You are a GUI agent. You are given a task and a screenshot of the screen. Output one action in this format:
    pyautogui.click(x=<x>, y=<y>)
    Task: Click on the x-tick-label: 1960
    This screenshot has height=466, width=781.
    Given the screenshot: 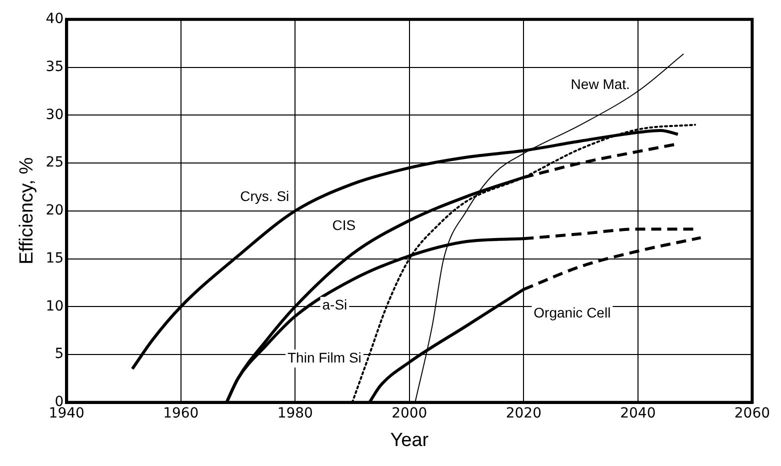 What is the action you would take?
    pyautogui.click(x=181, y=413)
    